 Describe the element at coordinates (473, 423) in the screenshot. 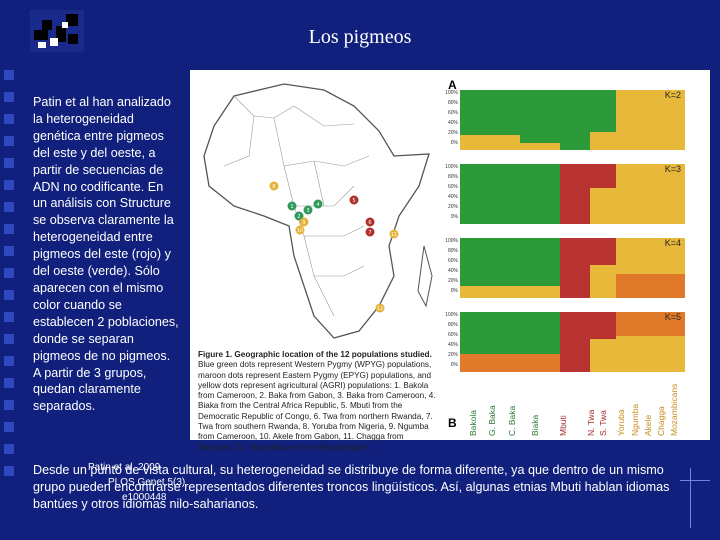

I see `pop-label-bakola: Bakola` at that location.